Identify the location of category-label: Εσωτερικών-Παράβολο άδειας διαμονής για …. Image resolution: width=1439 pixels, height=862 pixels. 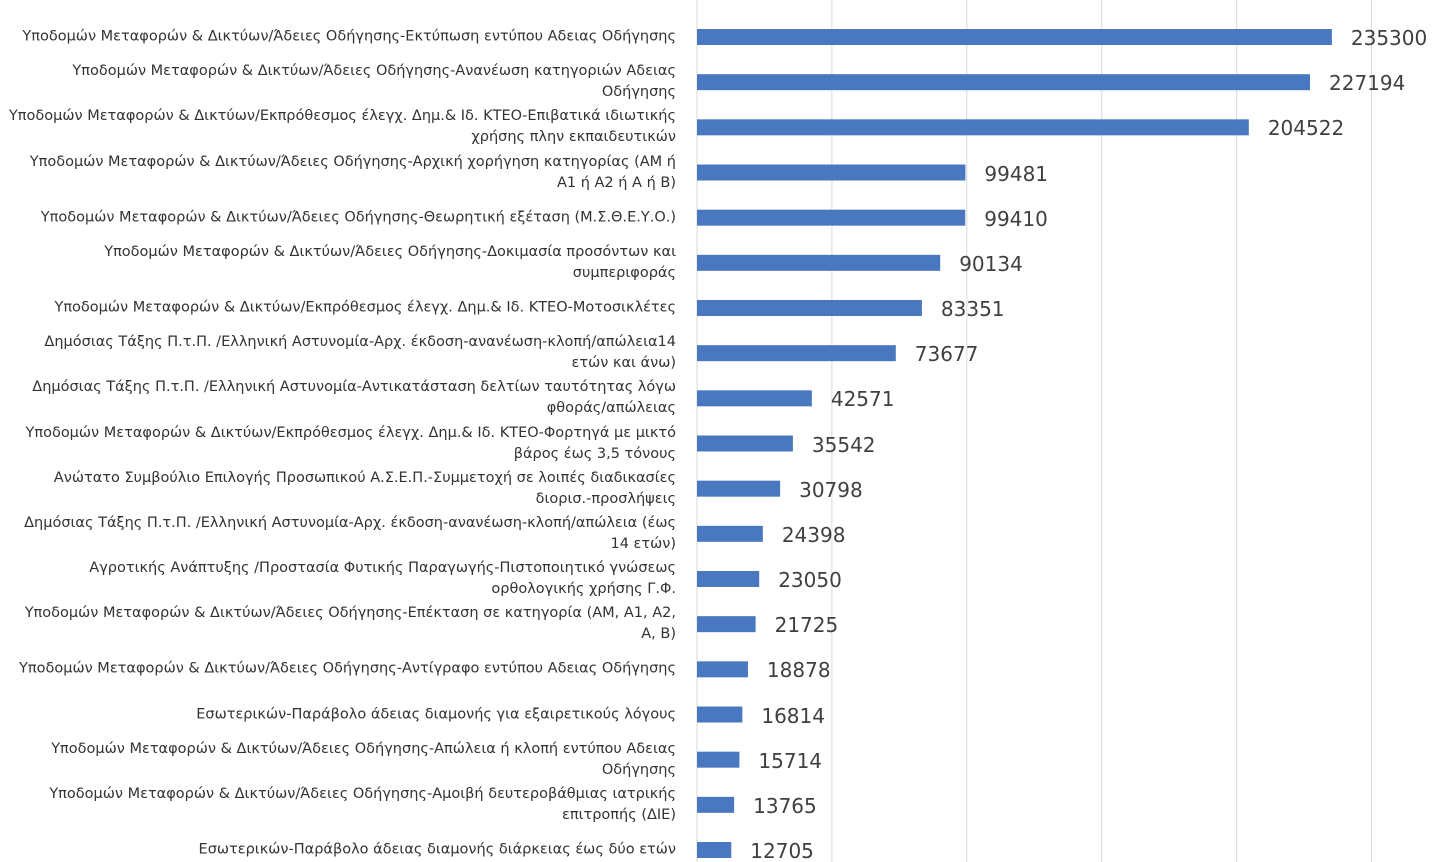
(436, 714).